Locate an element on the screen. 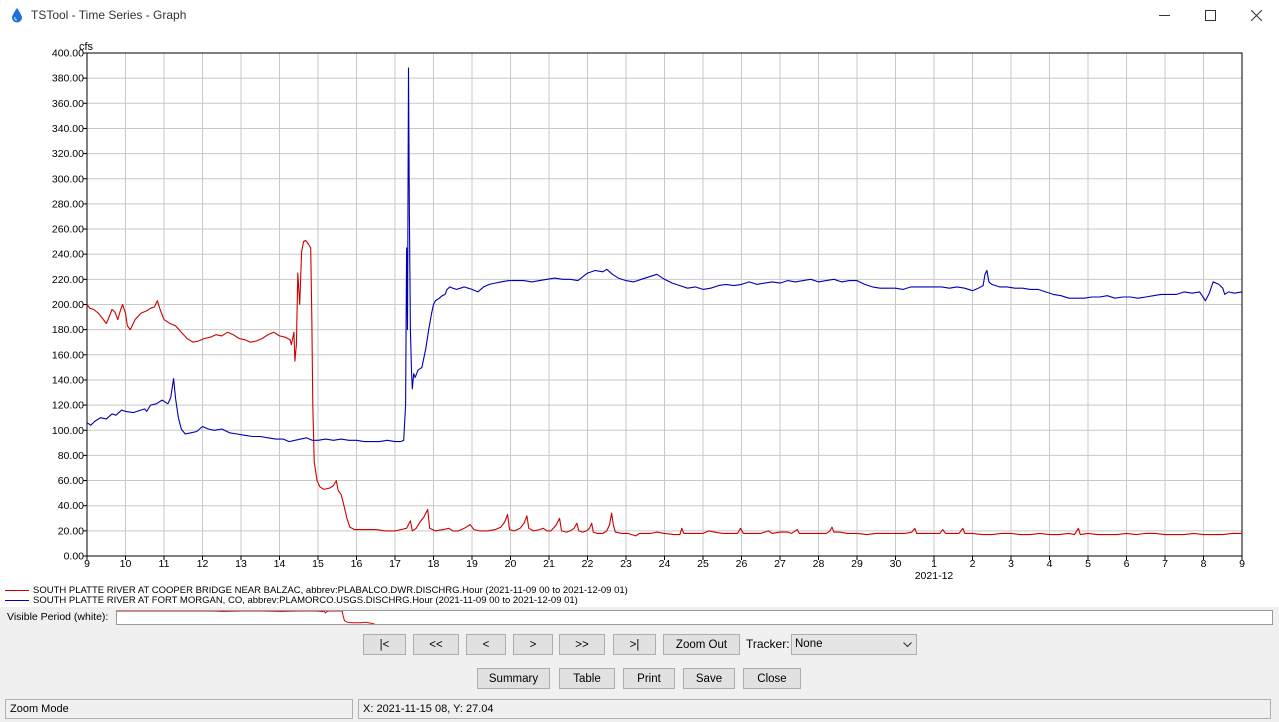  y-tick-label: 80.00 is located at coordinates (71, 456).